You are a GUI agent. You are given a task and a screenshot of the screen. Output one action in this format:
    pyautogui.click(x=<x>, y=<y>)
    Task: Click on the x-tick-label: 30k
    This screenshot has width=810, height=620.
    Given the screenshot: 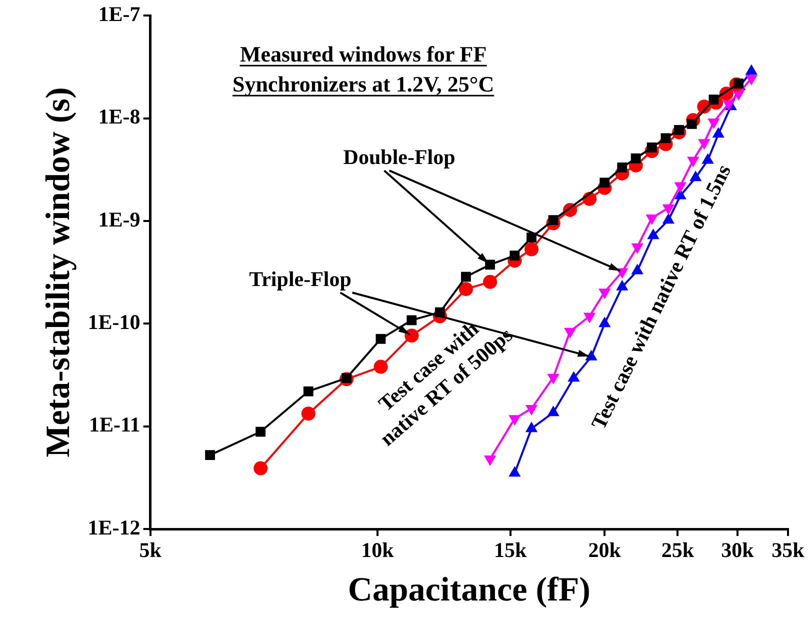 What is the action you would take?
    pyautogui.click(x=737, y=550)
    